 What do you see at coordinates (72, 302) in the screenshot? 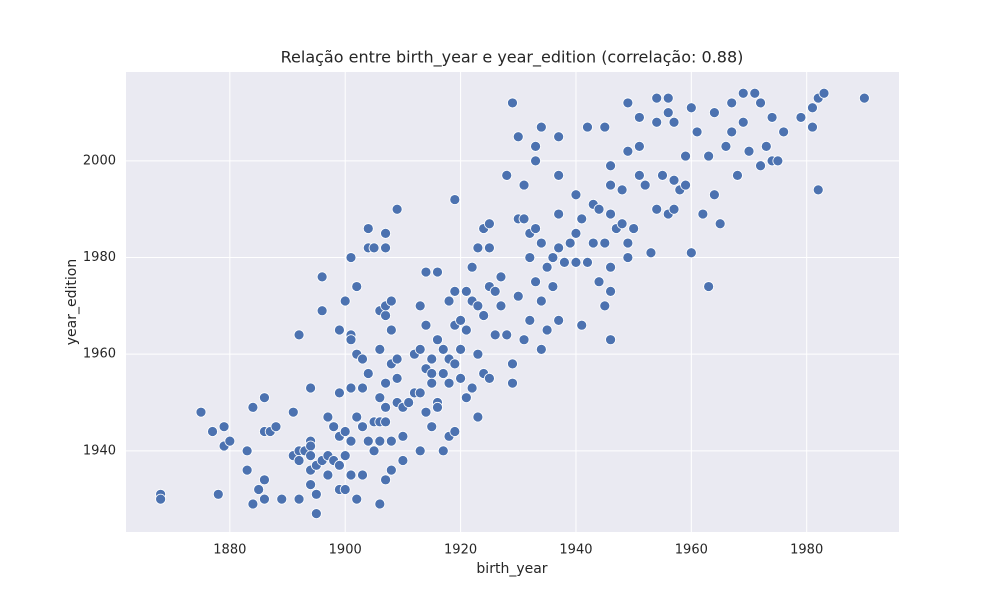
I see `y-axis-label: year_edition` at bounding box center [72, 302].